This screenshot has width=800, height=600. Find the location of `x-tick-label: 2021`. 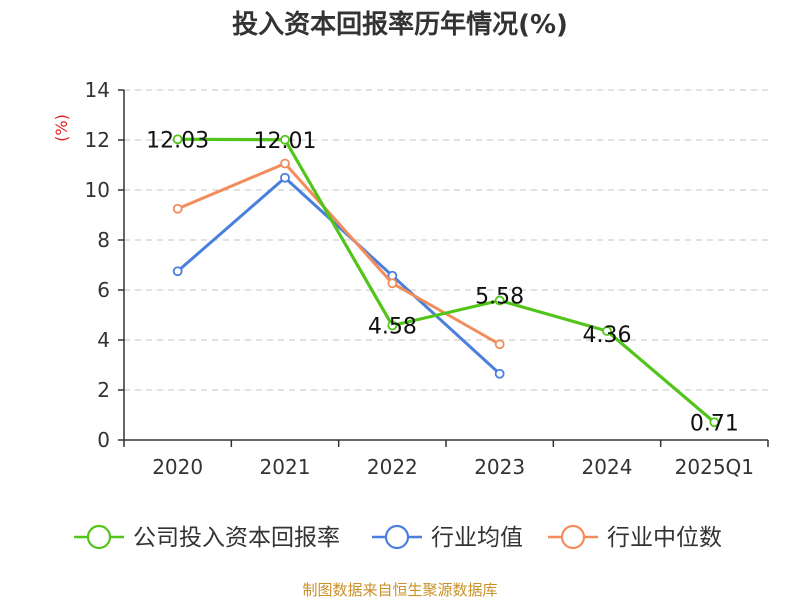

x-tick-label: 2021 is located at coordinates (285, 467).